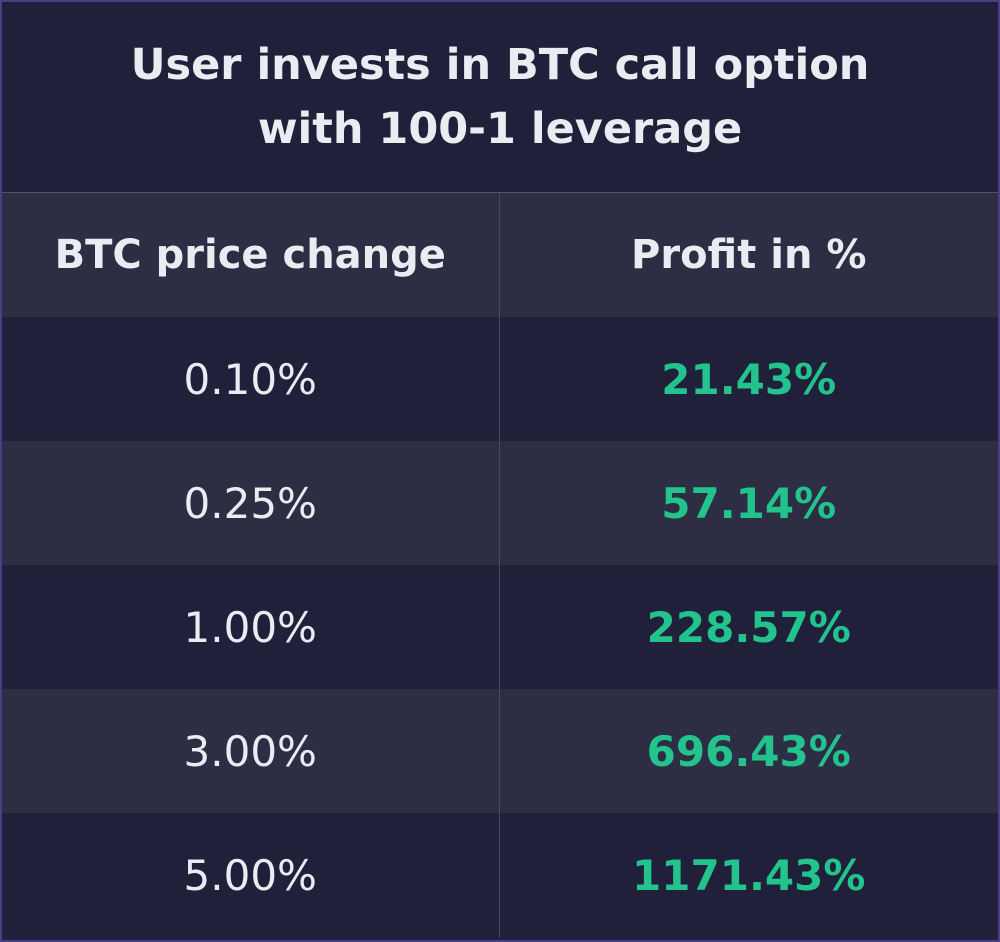 This screenshot has width=1000, height=942. Describe the element at coordinates (500, 129) in the screenshot. I see `table-title-line-2: with 100-1 leverage` at that location.